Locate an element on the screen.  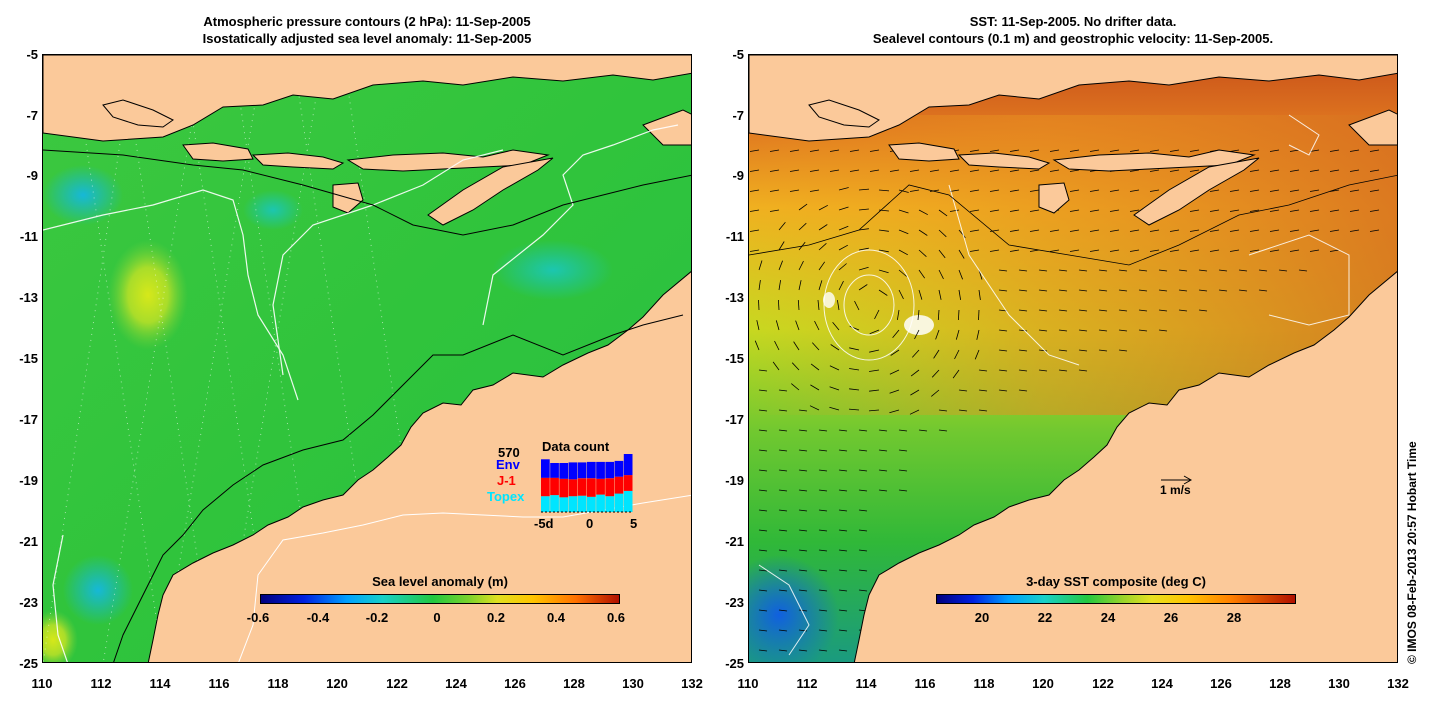
land-indonesia is located at coordinates (1073, 140).